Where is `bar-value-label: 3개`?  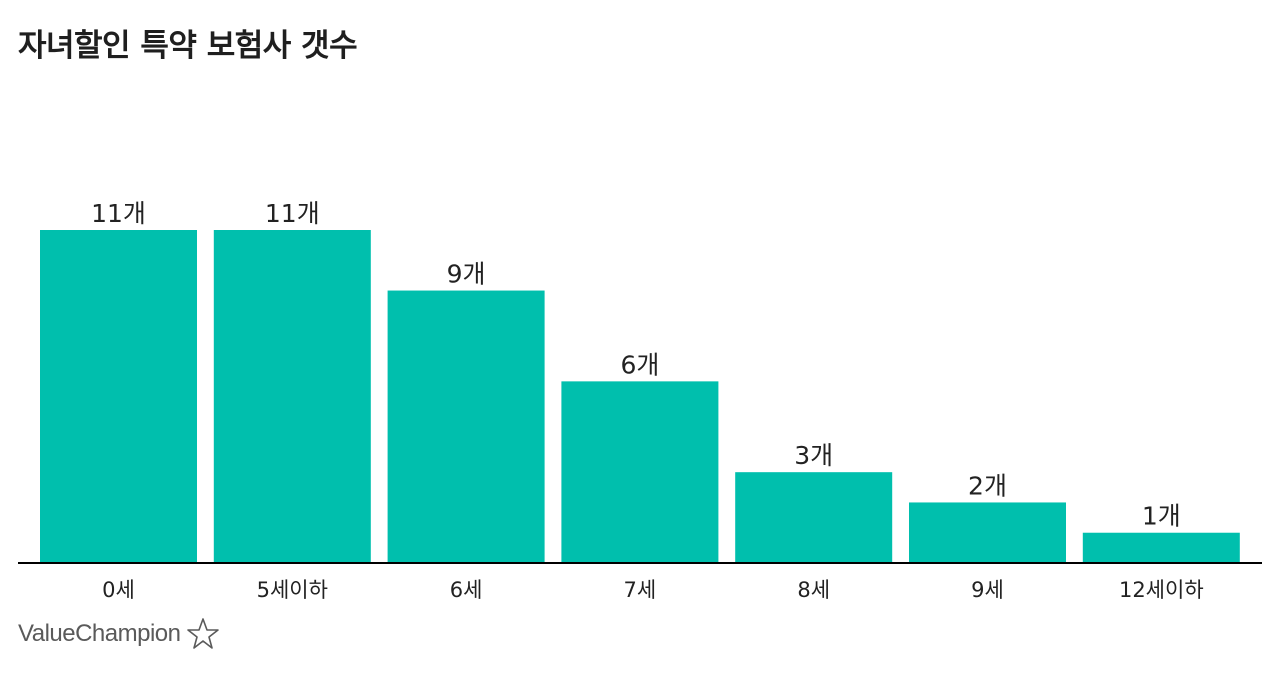
bar-value-label: 3개 is located at coordinates (813, 455).